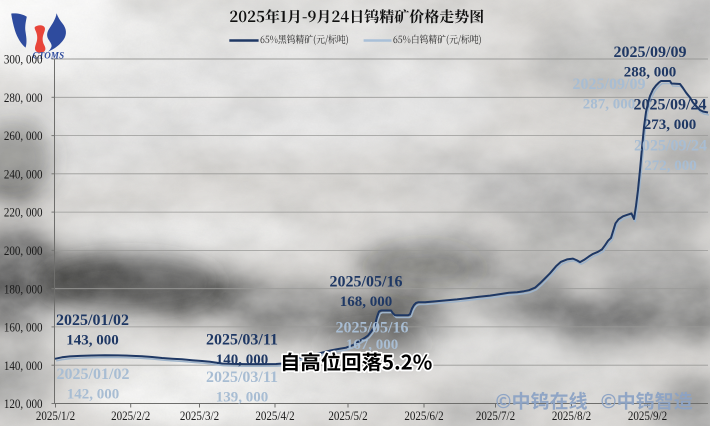 This screenshot has width=710, height=426. What do you see at coordinates (372, 345) in the screenshot?
I see `svg-text: 167, 000` at bounding box center [372, 345].